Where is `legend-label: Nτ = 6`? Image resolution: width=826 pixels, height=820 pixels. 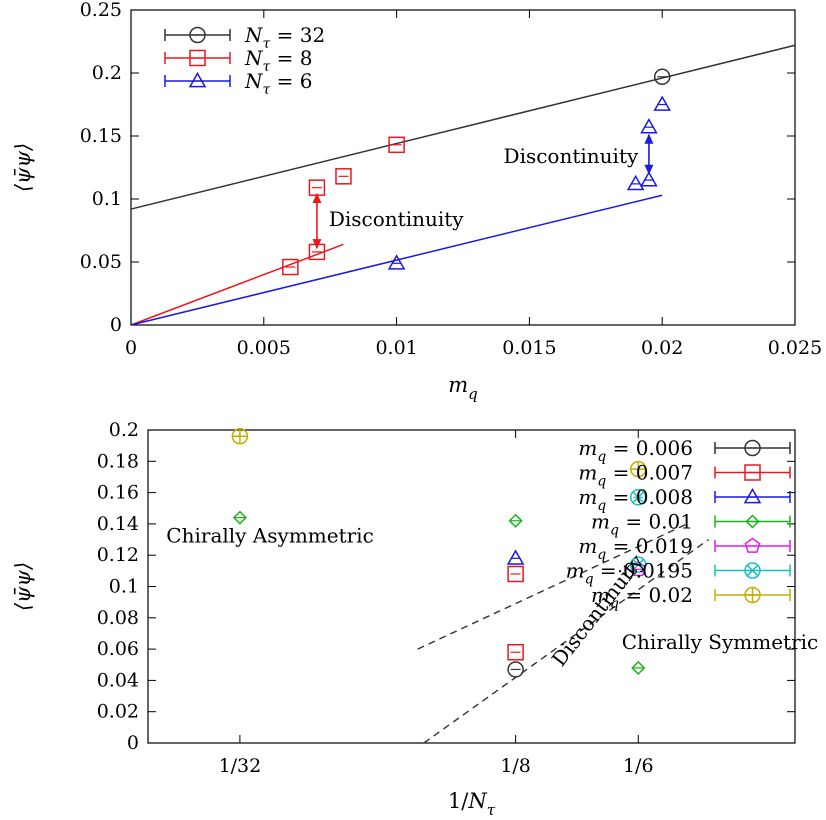
legend-label: Nτ = 6 is located at coordinates (278, 83).